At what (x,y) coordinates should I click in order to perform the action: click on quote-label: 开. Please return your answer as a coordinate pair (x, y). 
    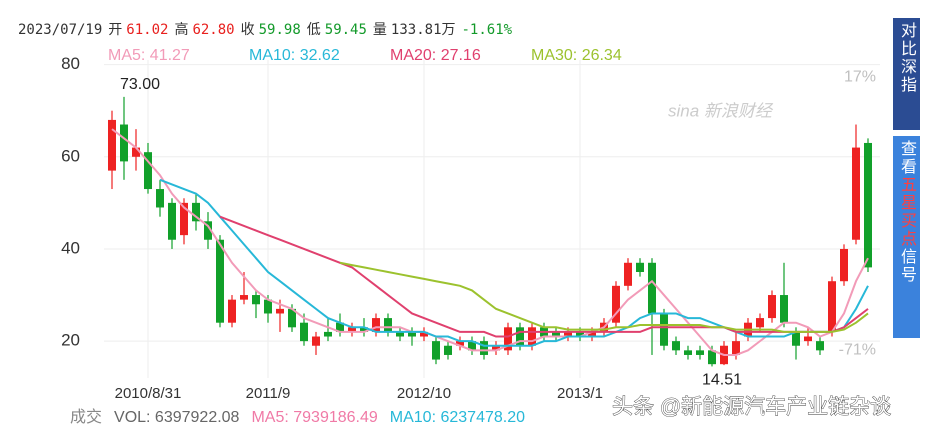
    Looking at the image, I should click on (115, 30).